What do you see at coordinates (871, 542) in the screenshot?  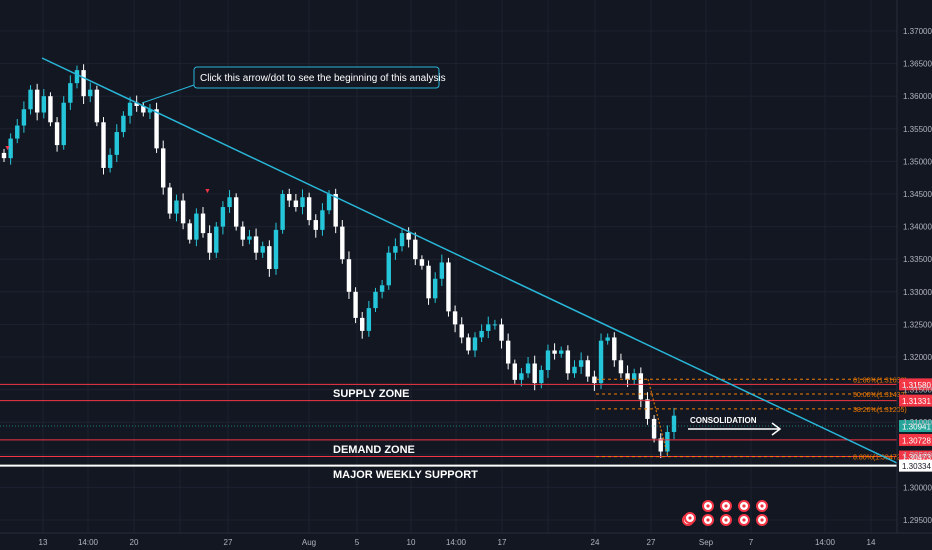 I see `time-tick-label: 14` at bounding box center [871, 542].